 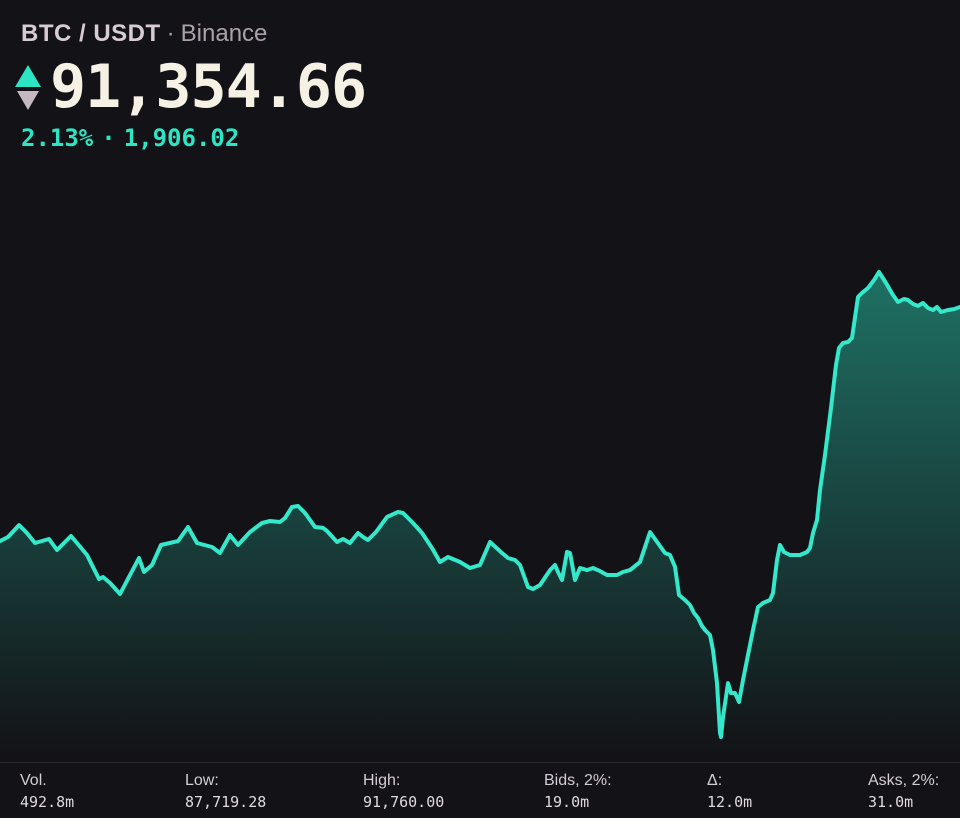 I want to click on up-triangle-icon, so click(x=28, y=75).